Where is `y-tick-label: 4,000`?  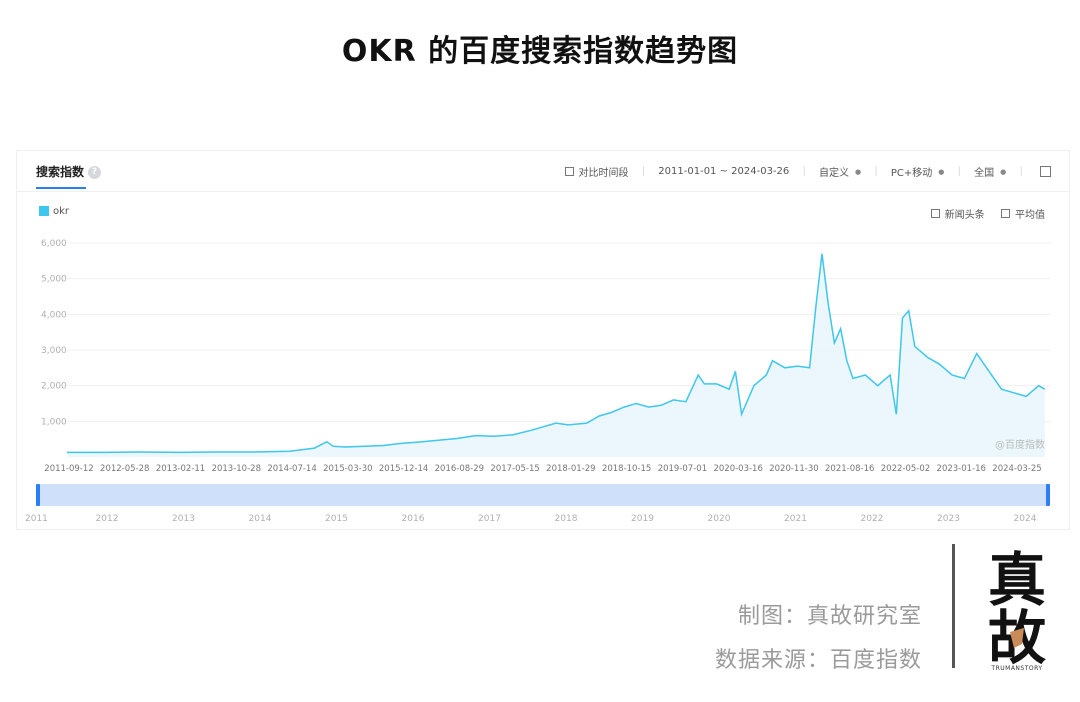
y-tick-label: 4,000 is located at coordinates (54, 315).